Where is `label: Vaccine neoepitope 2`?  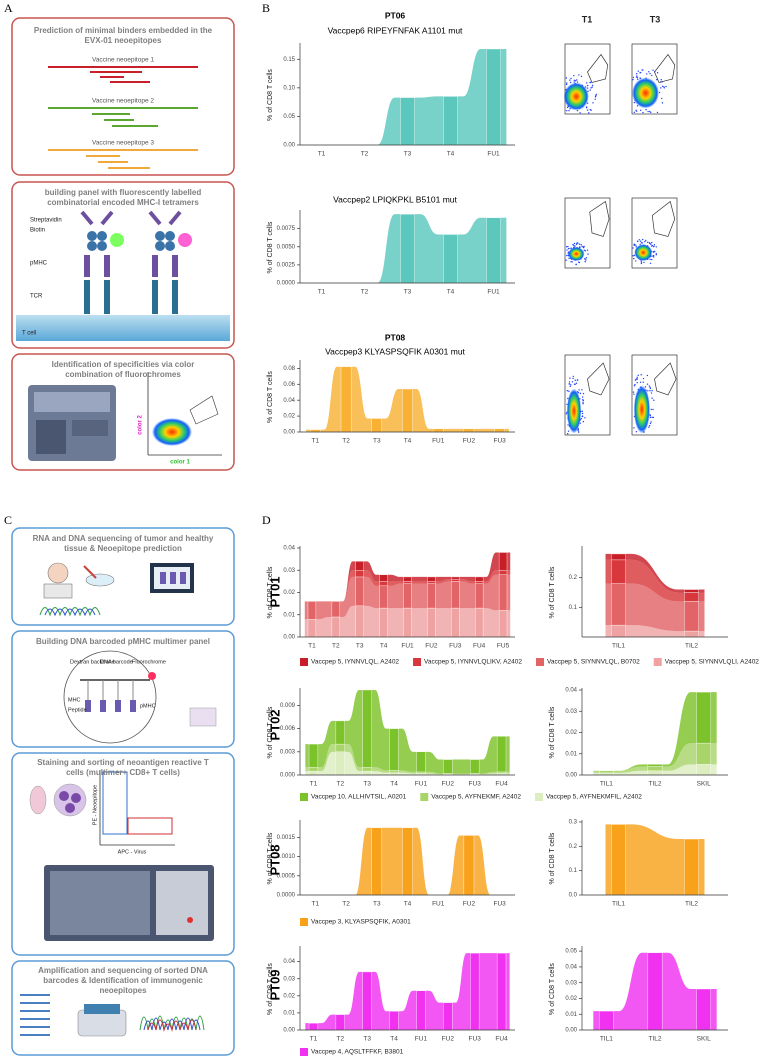
label: Vaccine neoepitope 2 is located at coordinates (123, 101).